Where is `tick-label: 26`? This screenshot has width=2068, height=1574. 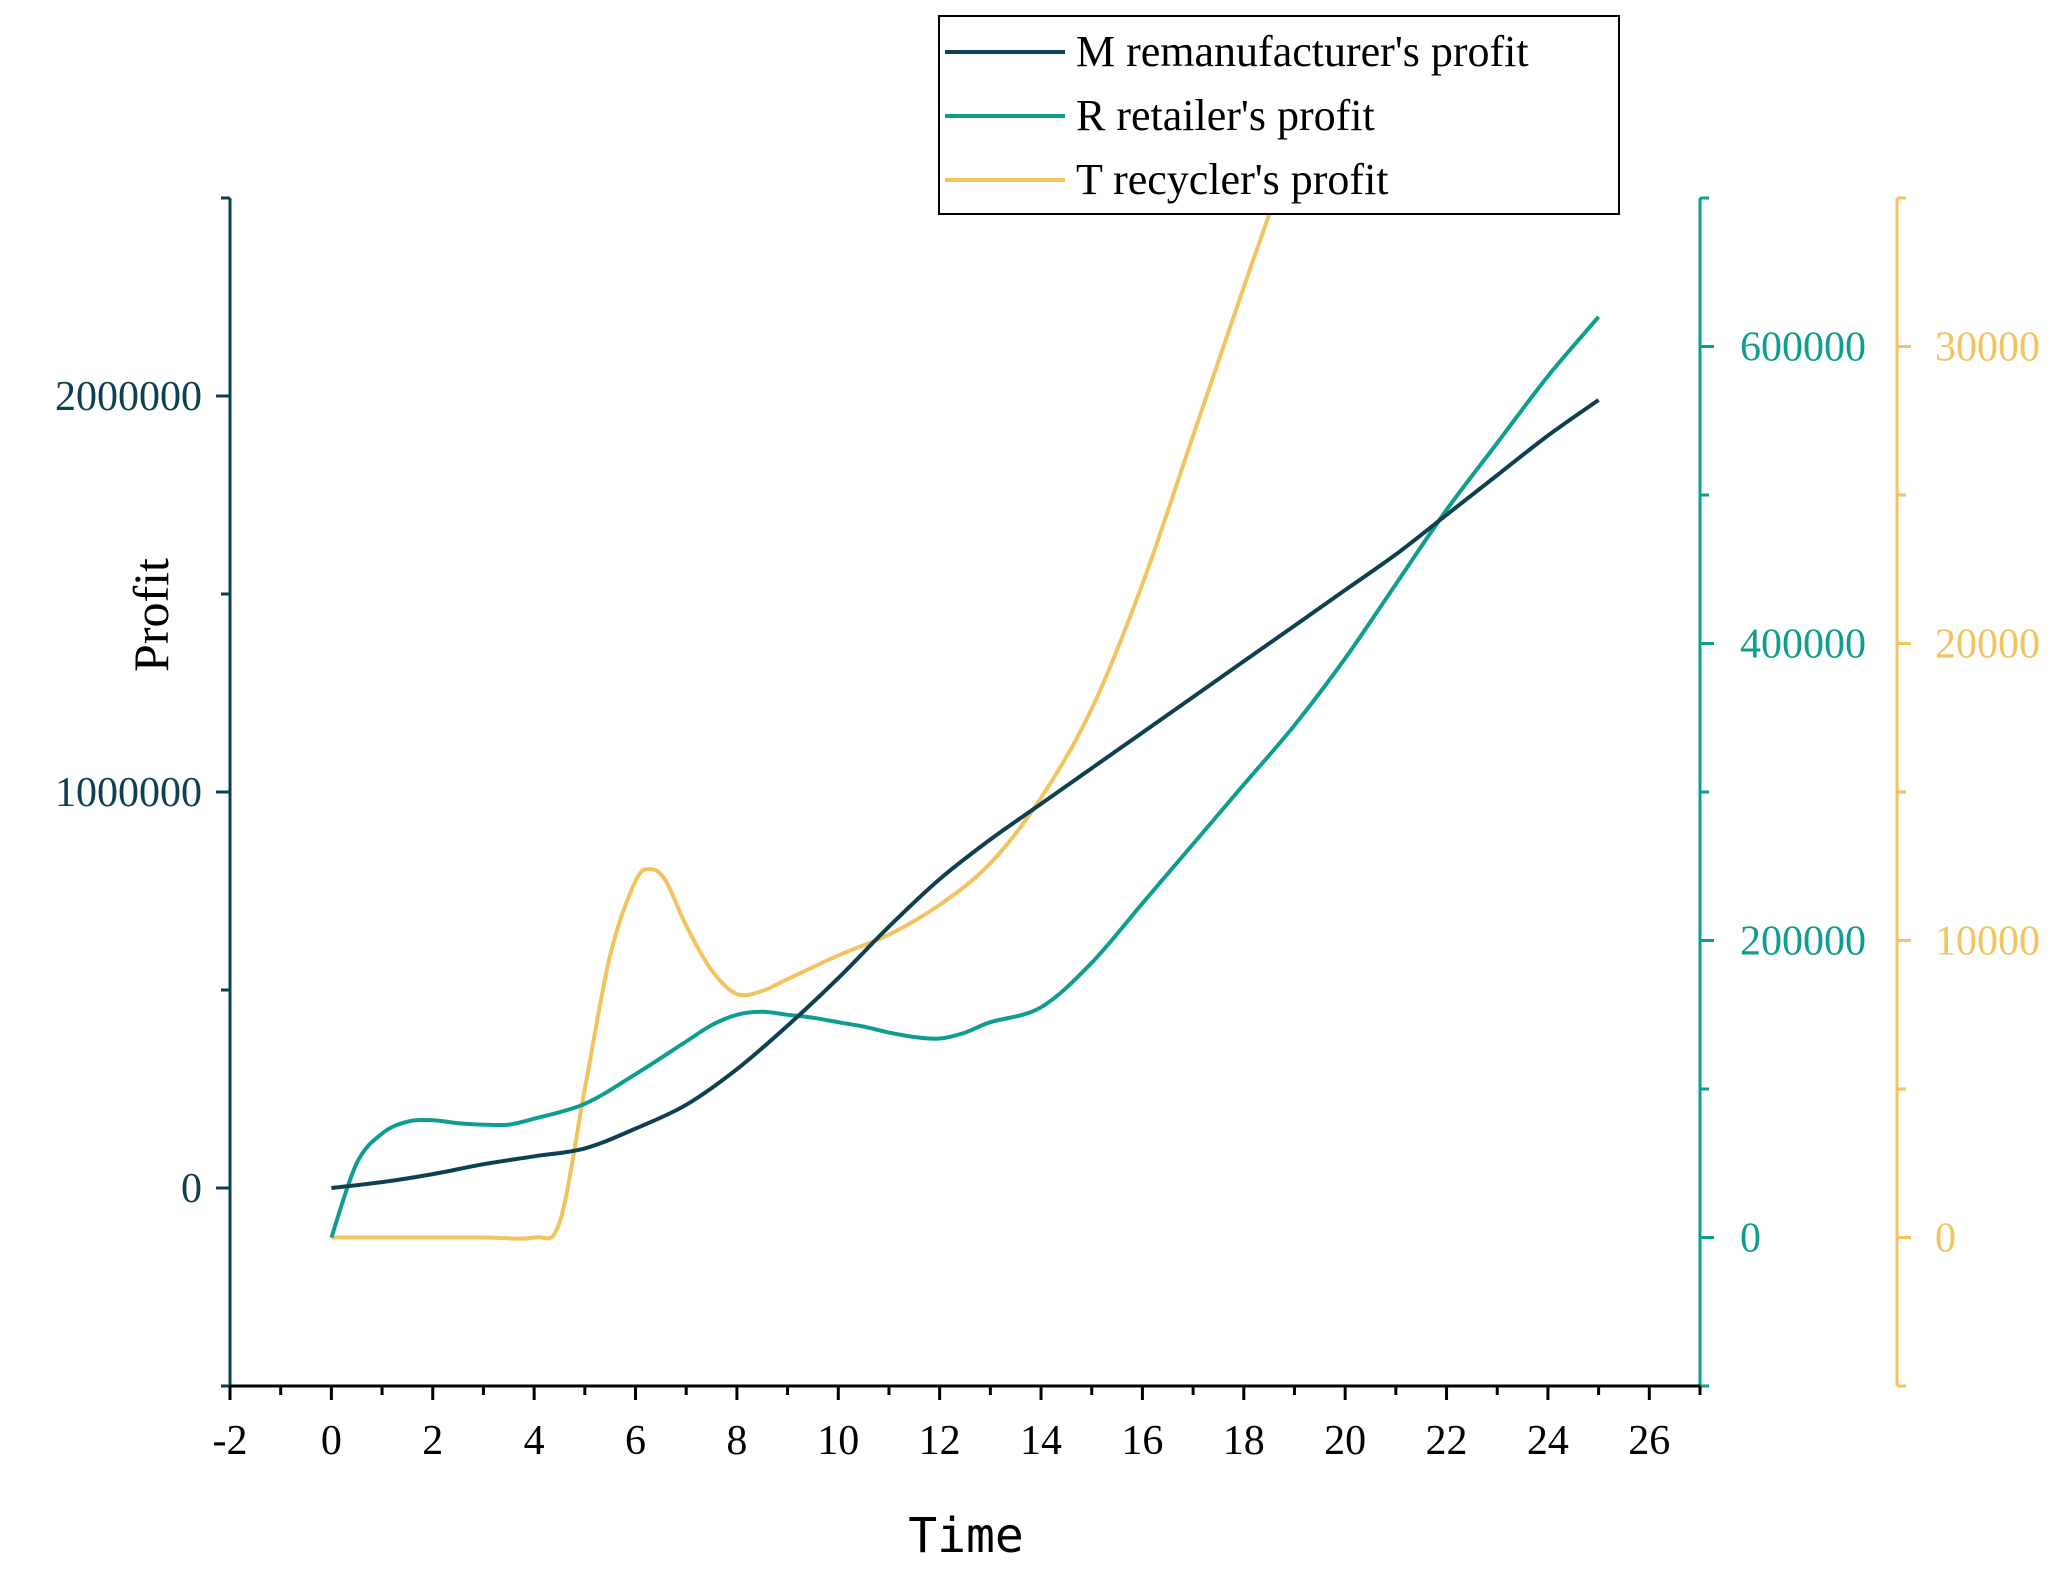
tick-label: 26 is located at coordinates (1649, 1441).